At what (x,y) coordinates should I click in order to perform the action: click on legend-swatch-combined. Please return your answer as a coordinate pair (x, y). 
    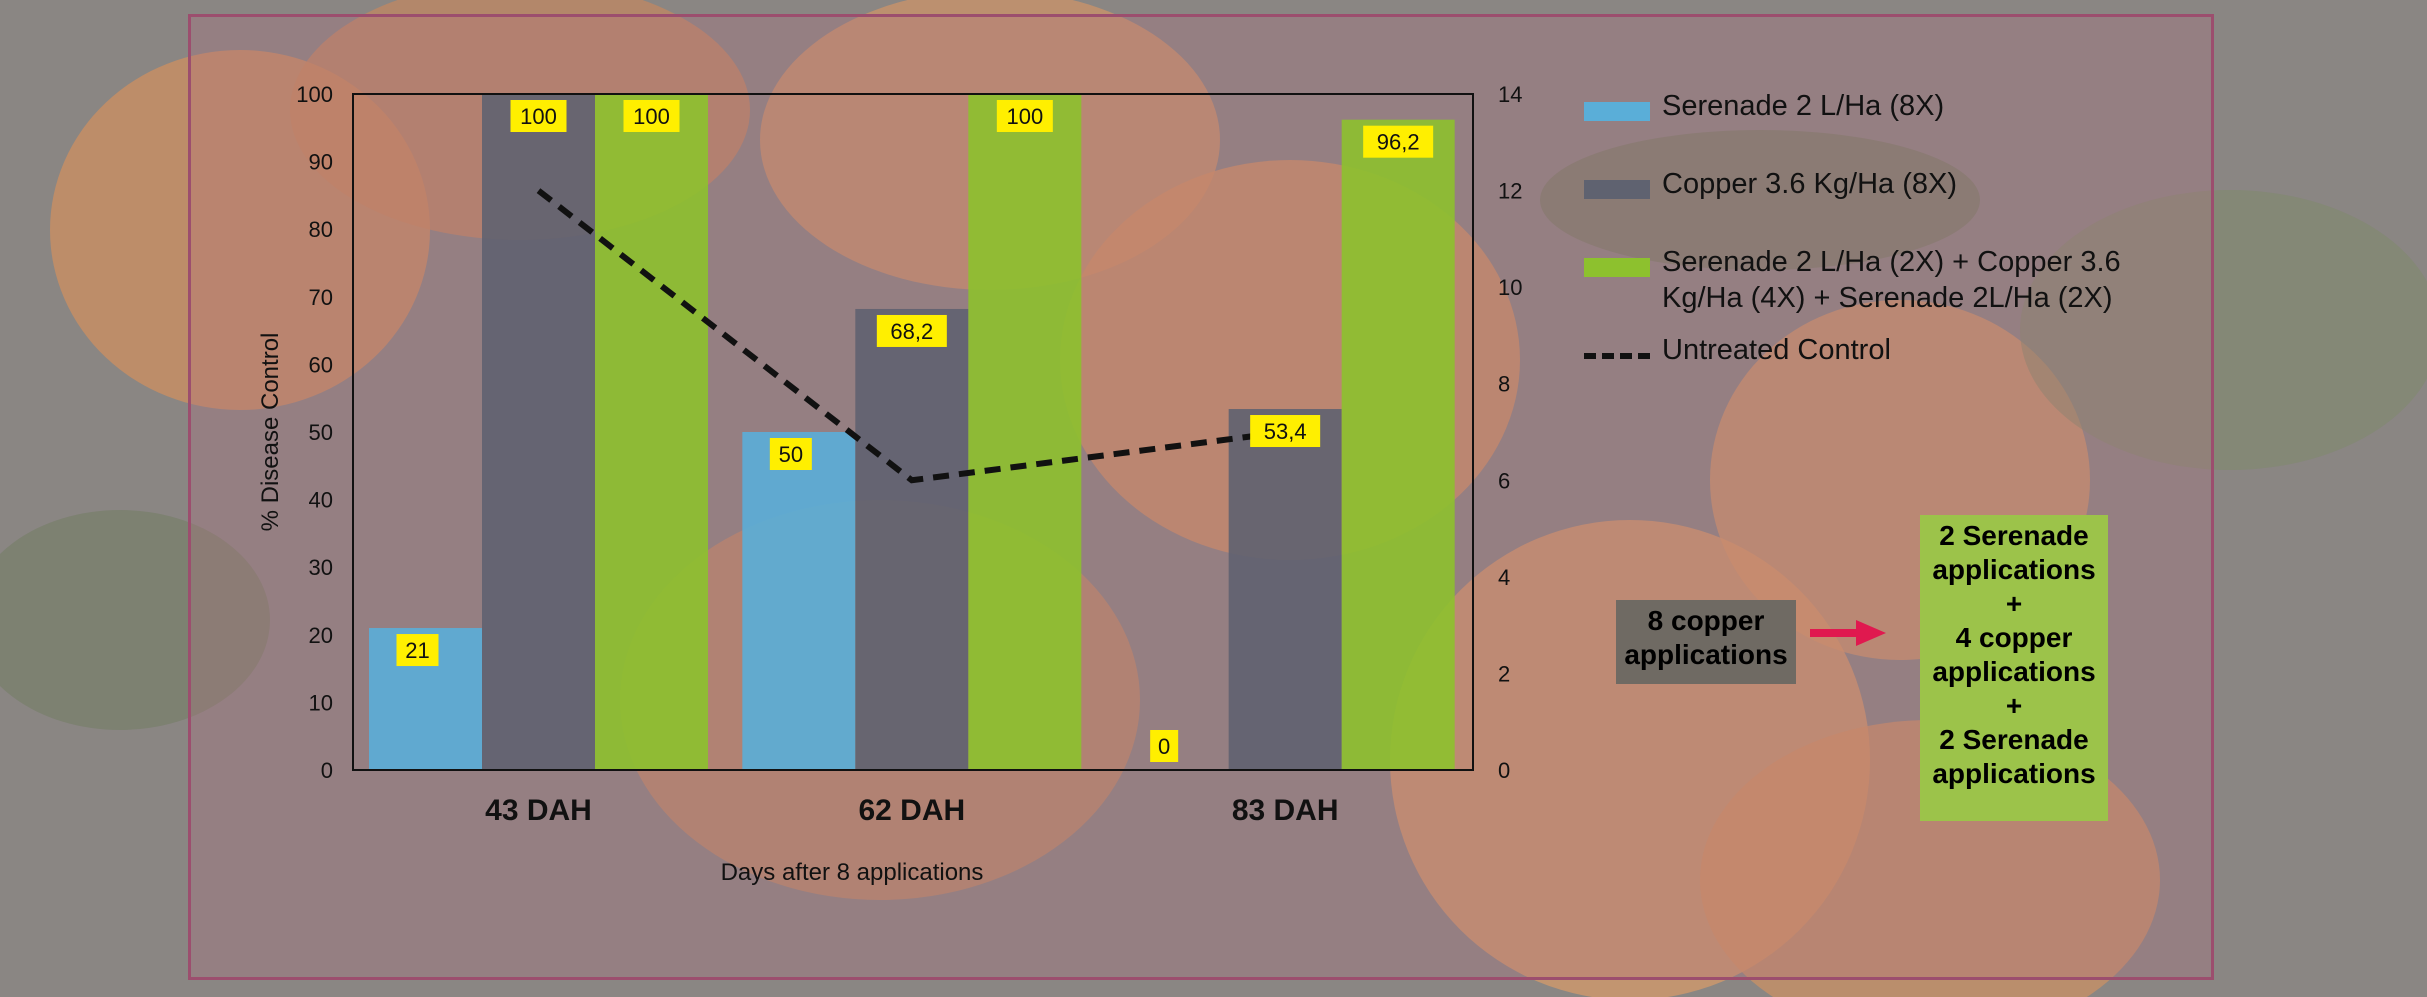
    Looking at the image, I should click on (1617, 267).